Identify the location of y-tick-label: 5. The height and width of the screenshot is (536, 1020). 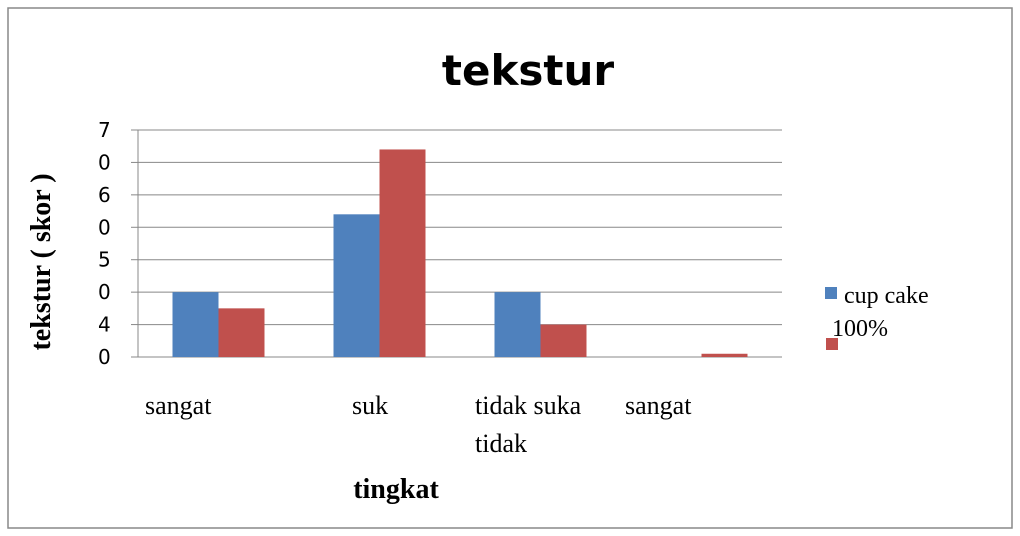
(104, 260).